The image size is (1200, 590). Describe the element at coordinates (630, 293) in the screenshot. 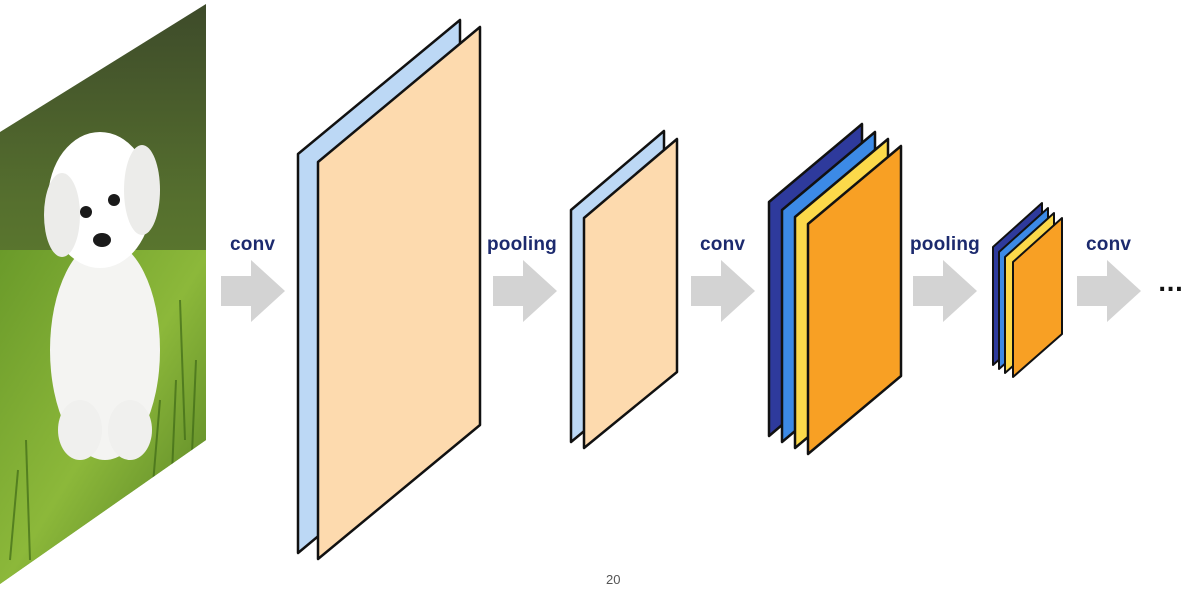

I see `pooled-map-1-front` at that location.